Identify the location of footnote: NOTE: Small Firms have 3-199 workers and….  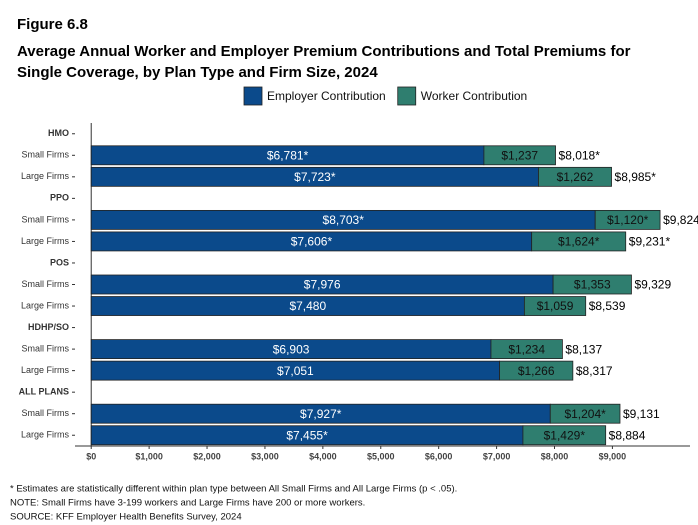
(187, 503).